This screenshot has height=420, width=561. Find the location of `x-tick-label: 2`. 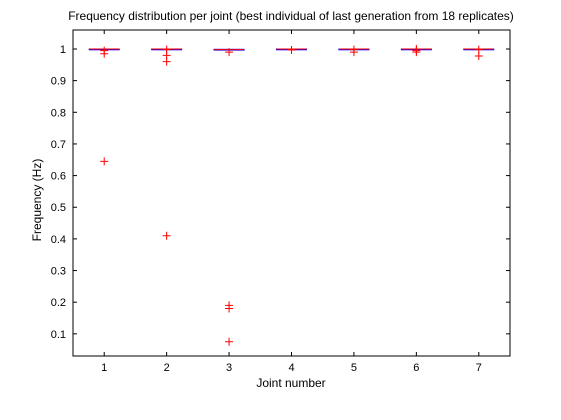

x-tick-label: 2 is located at coordinates (167, 368).